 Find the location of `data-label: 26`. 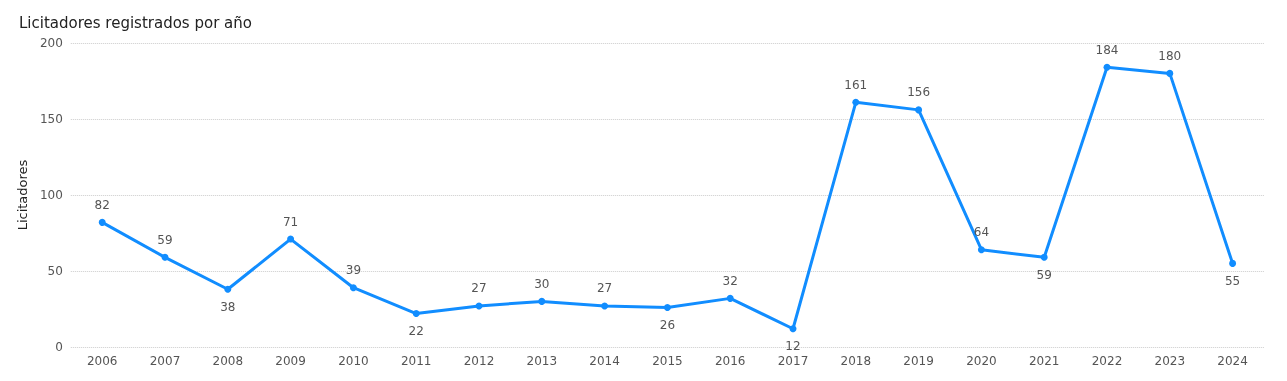

data-label: 26 is located at coordinates (667, 324).